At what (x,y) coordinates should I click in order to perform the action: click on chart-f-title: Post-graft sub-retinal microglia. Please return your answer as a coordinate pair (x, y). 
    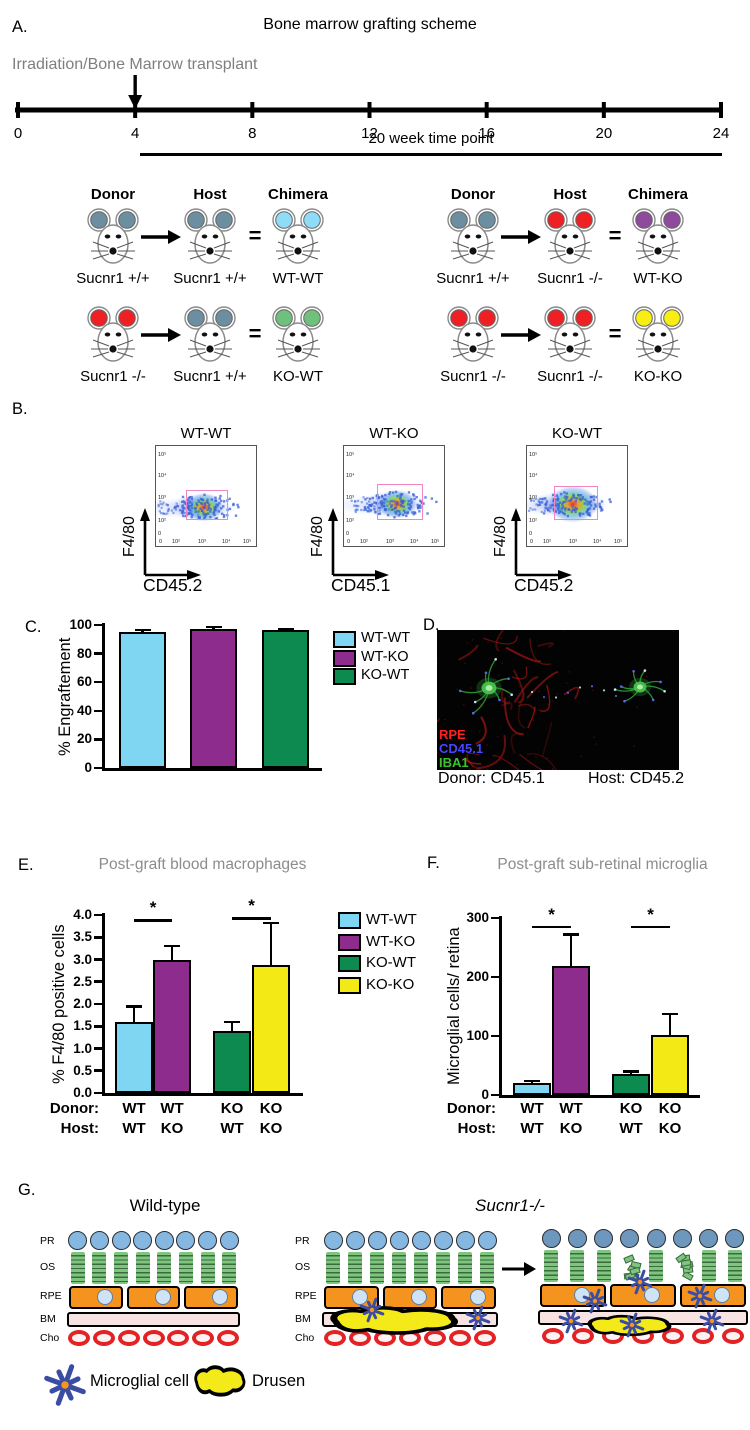
    Looking at the image, I should click on (602, 864).